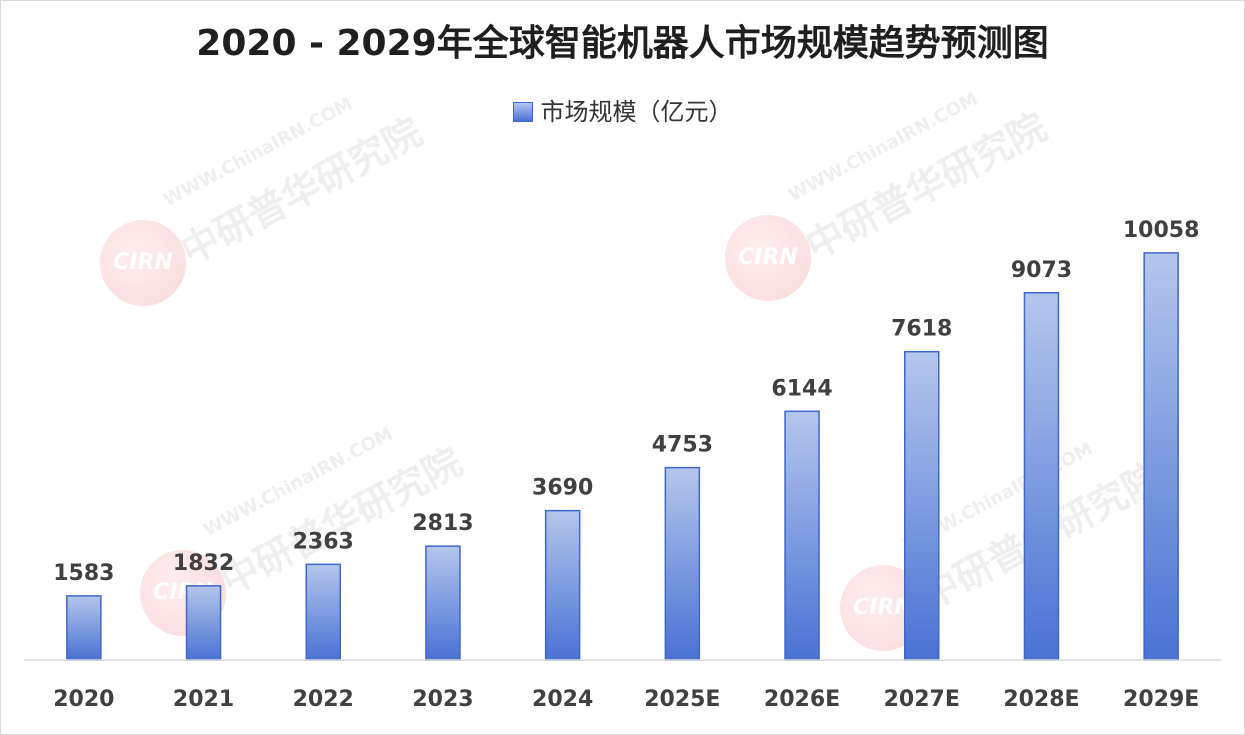 Image resolution: width=1245 pixels, height=735 pixels. What do you see at coordinates (922, 699) in the screenshot?
I see `x-tick-2027E: 2027E` at bounding box center [922, 699].